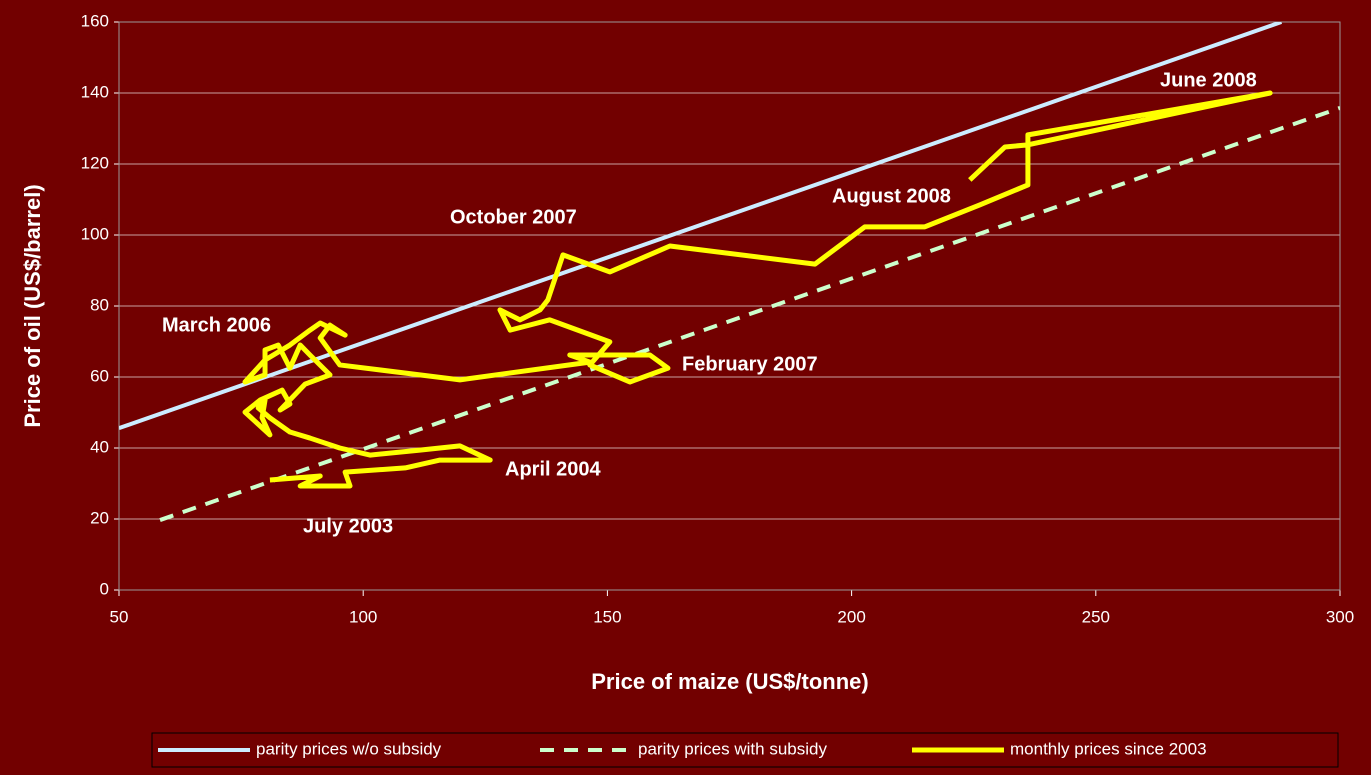  I want to click on annotation: June 2008, so click(1208, 80).